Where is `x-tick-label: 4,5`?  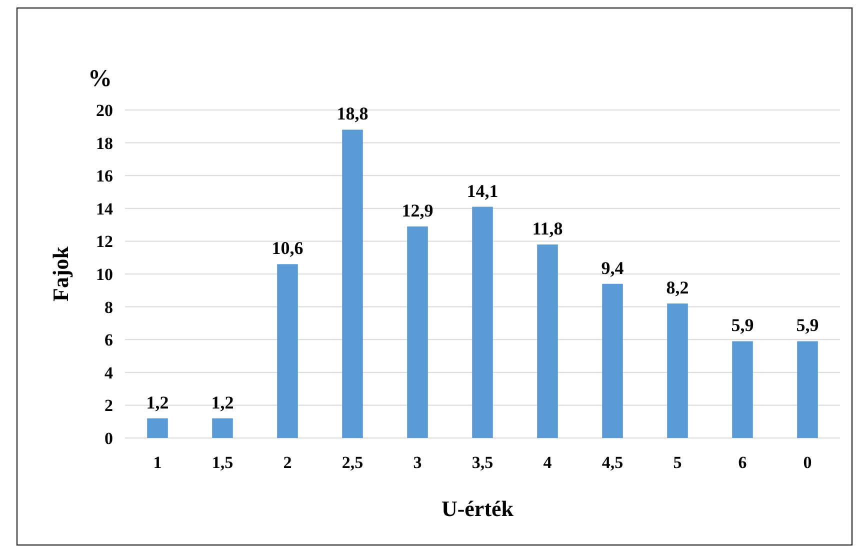
x-tick-label: 4,5 is located at coordinates (613, 462).